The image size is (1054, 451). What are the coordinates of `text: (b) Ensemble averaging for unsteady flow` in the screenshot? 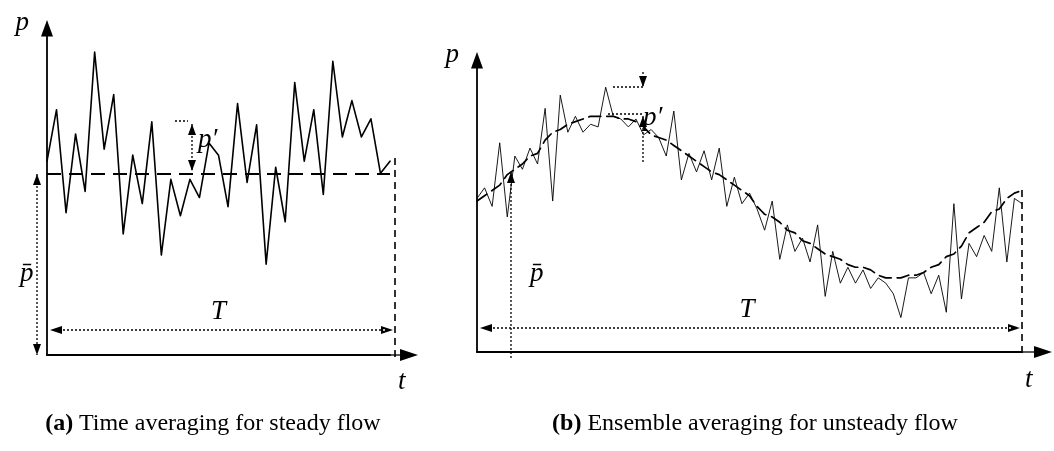 It's located at (755, 422).